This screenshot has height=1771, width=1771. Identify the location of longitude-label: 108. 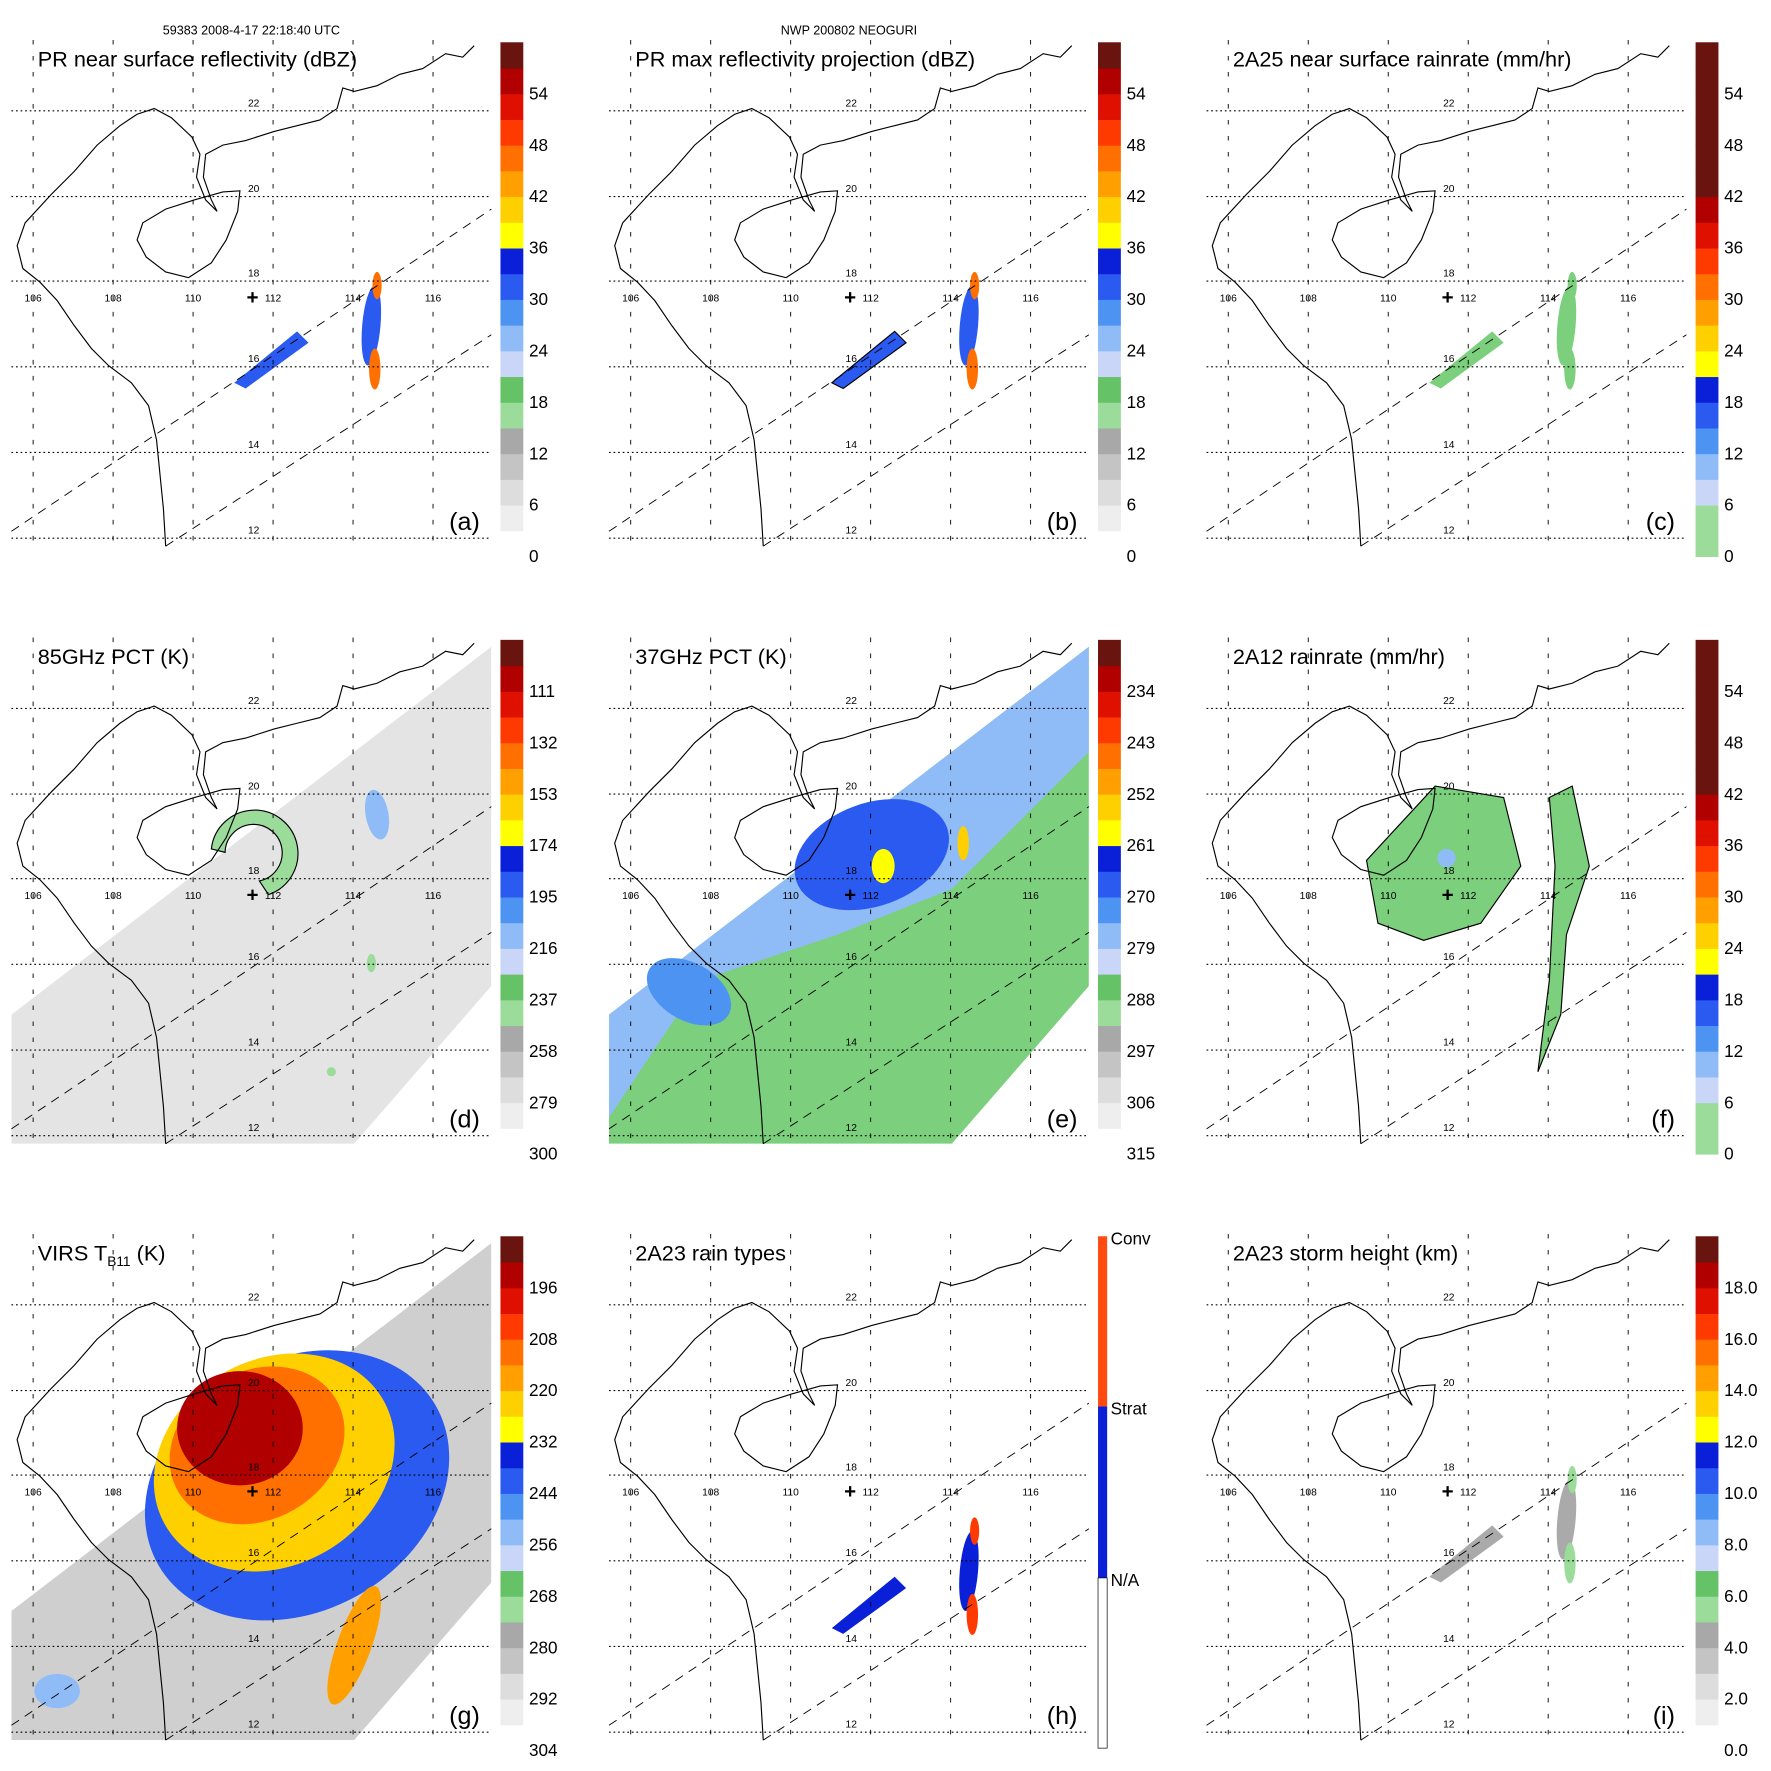
(113, 1493).